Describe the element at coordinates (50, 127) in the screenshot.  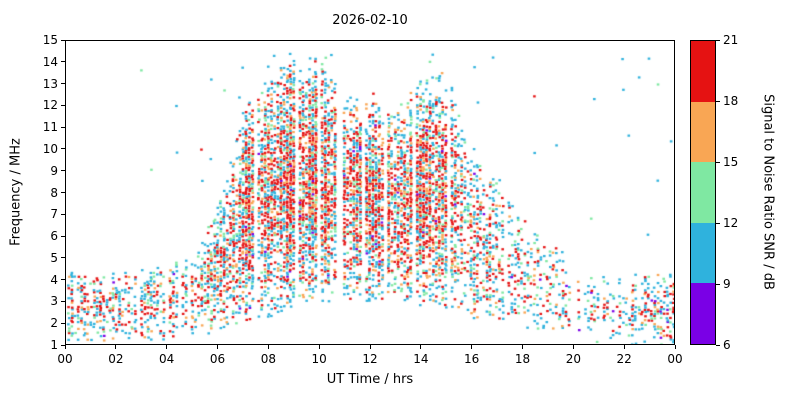
I see `y-tick-label: 11` at that location.